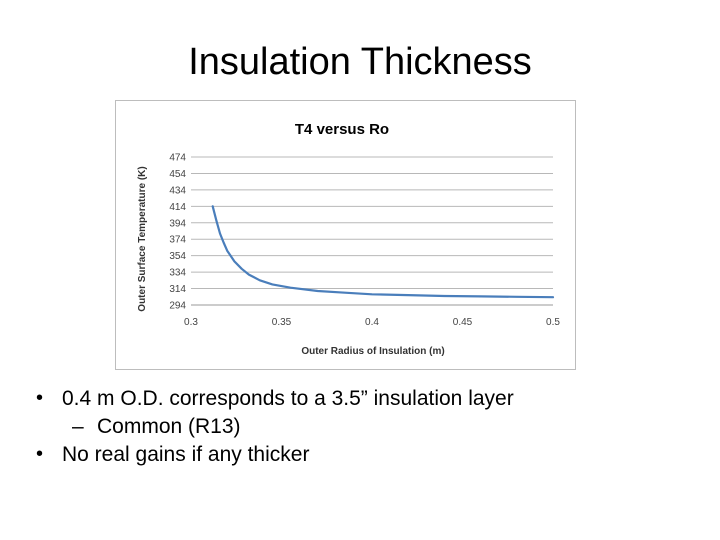 Image resolution: width=720 pixels, height=540 pixels. Describe the element at coordinates (177, 223) in the screenshot. I see `y-tick-label: 394` at that location.